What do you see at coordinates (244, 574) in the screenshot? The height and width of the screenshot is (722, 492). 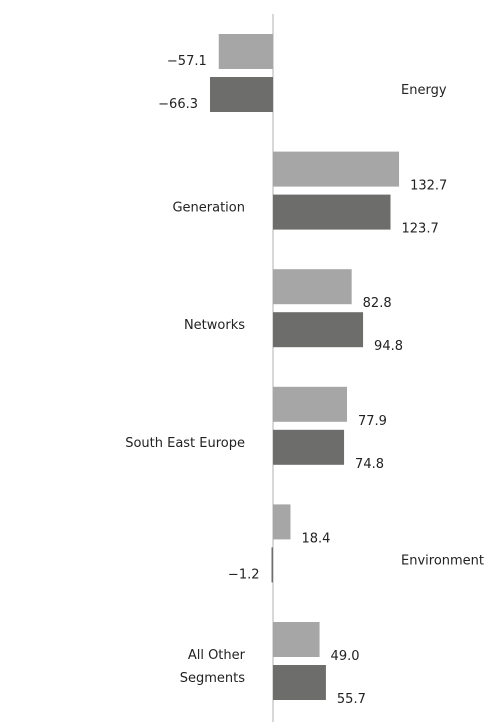 I see `data-label: −1.2` at bounding box center [244, 574].